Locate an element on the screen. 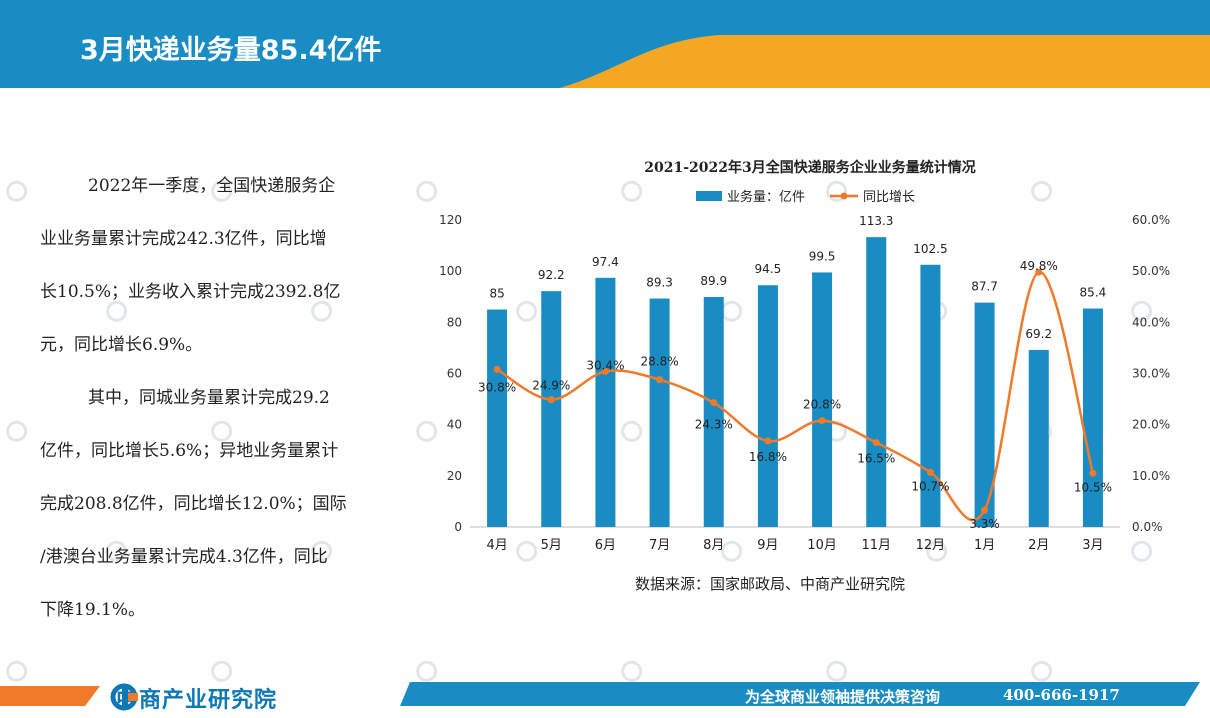  growth-value-label: 20.8% is located at coordinates (822, 405).